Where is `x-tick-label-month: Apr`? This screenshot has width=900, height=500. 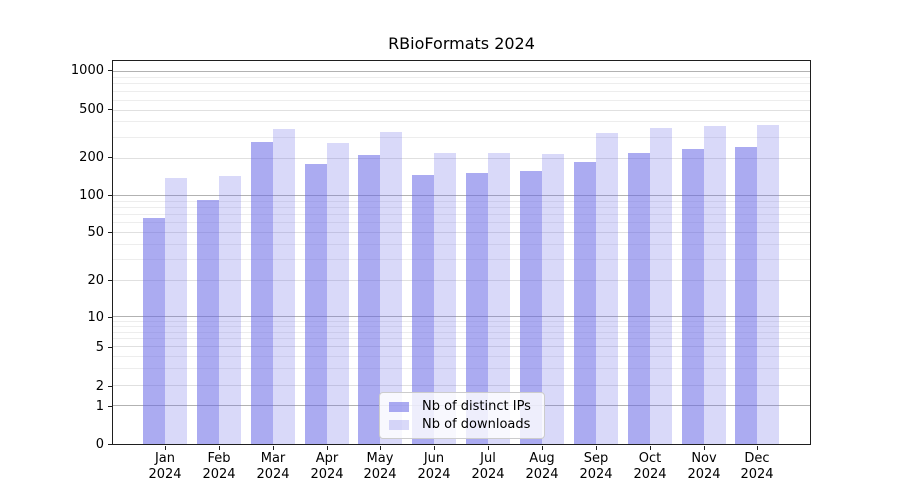
x-tick-label-month: Apr is located at coordinates (327, 458).